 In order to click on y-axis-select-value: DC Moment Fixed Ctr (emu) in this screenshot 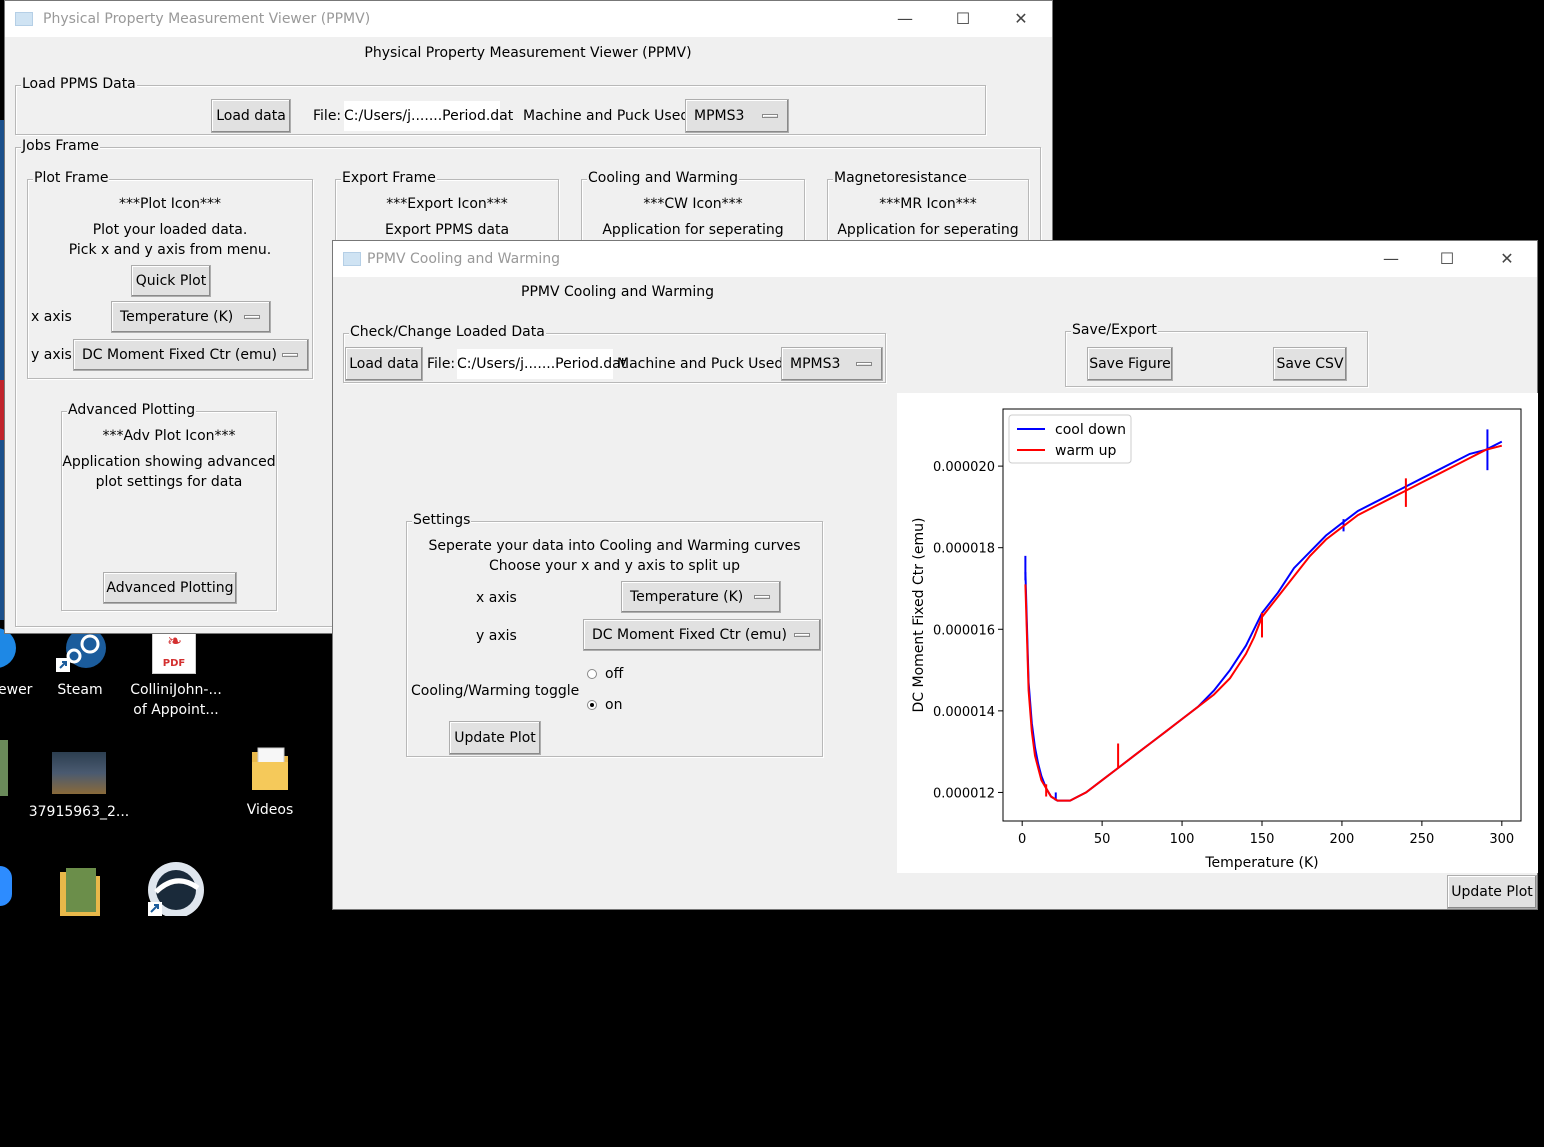, I will do `click(689, 635)`.